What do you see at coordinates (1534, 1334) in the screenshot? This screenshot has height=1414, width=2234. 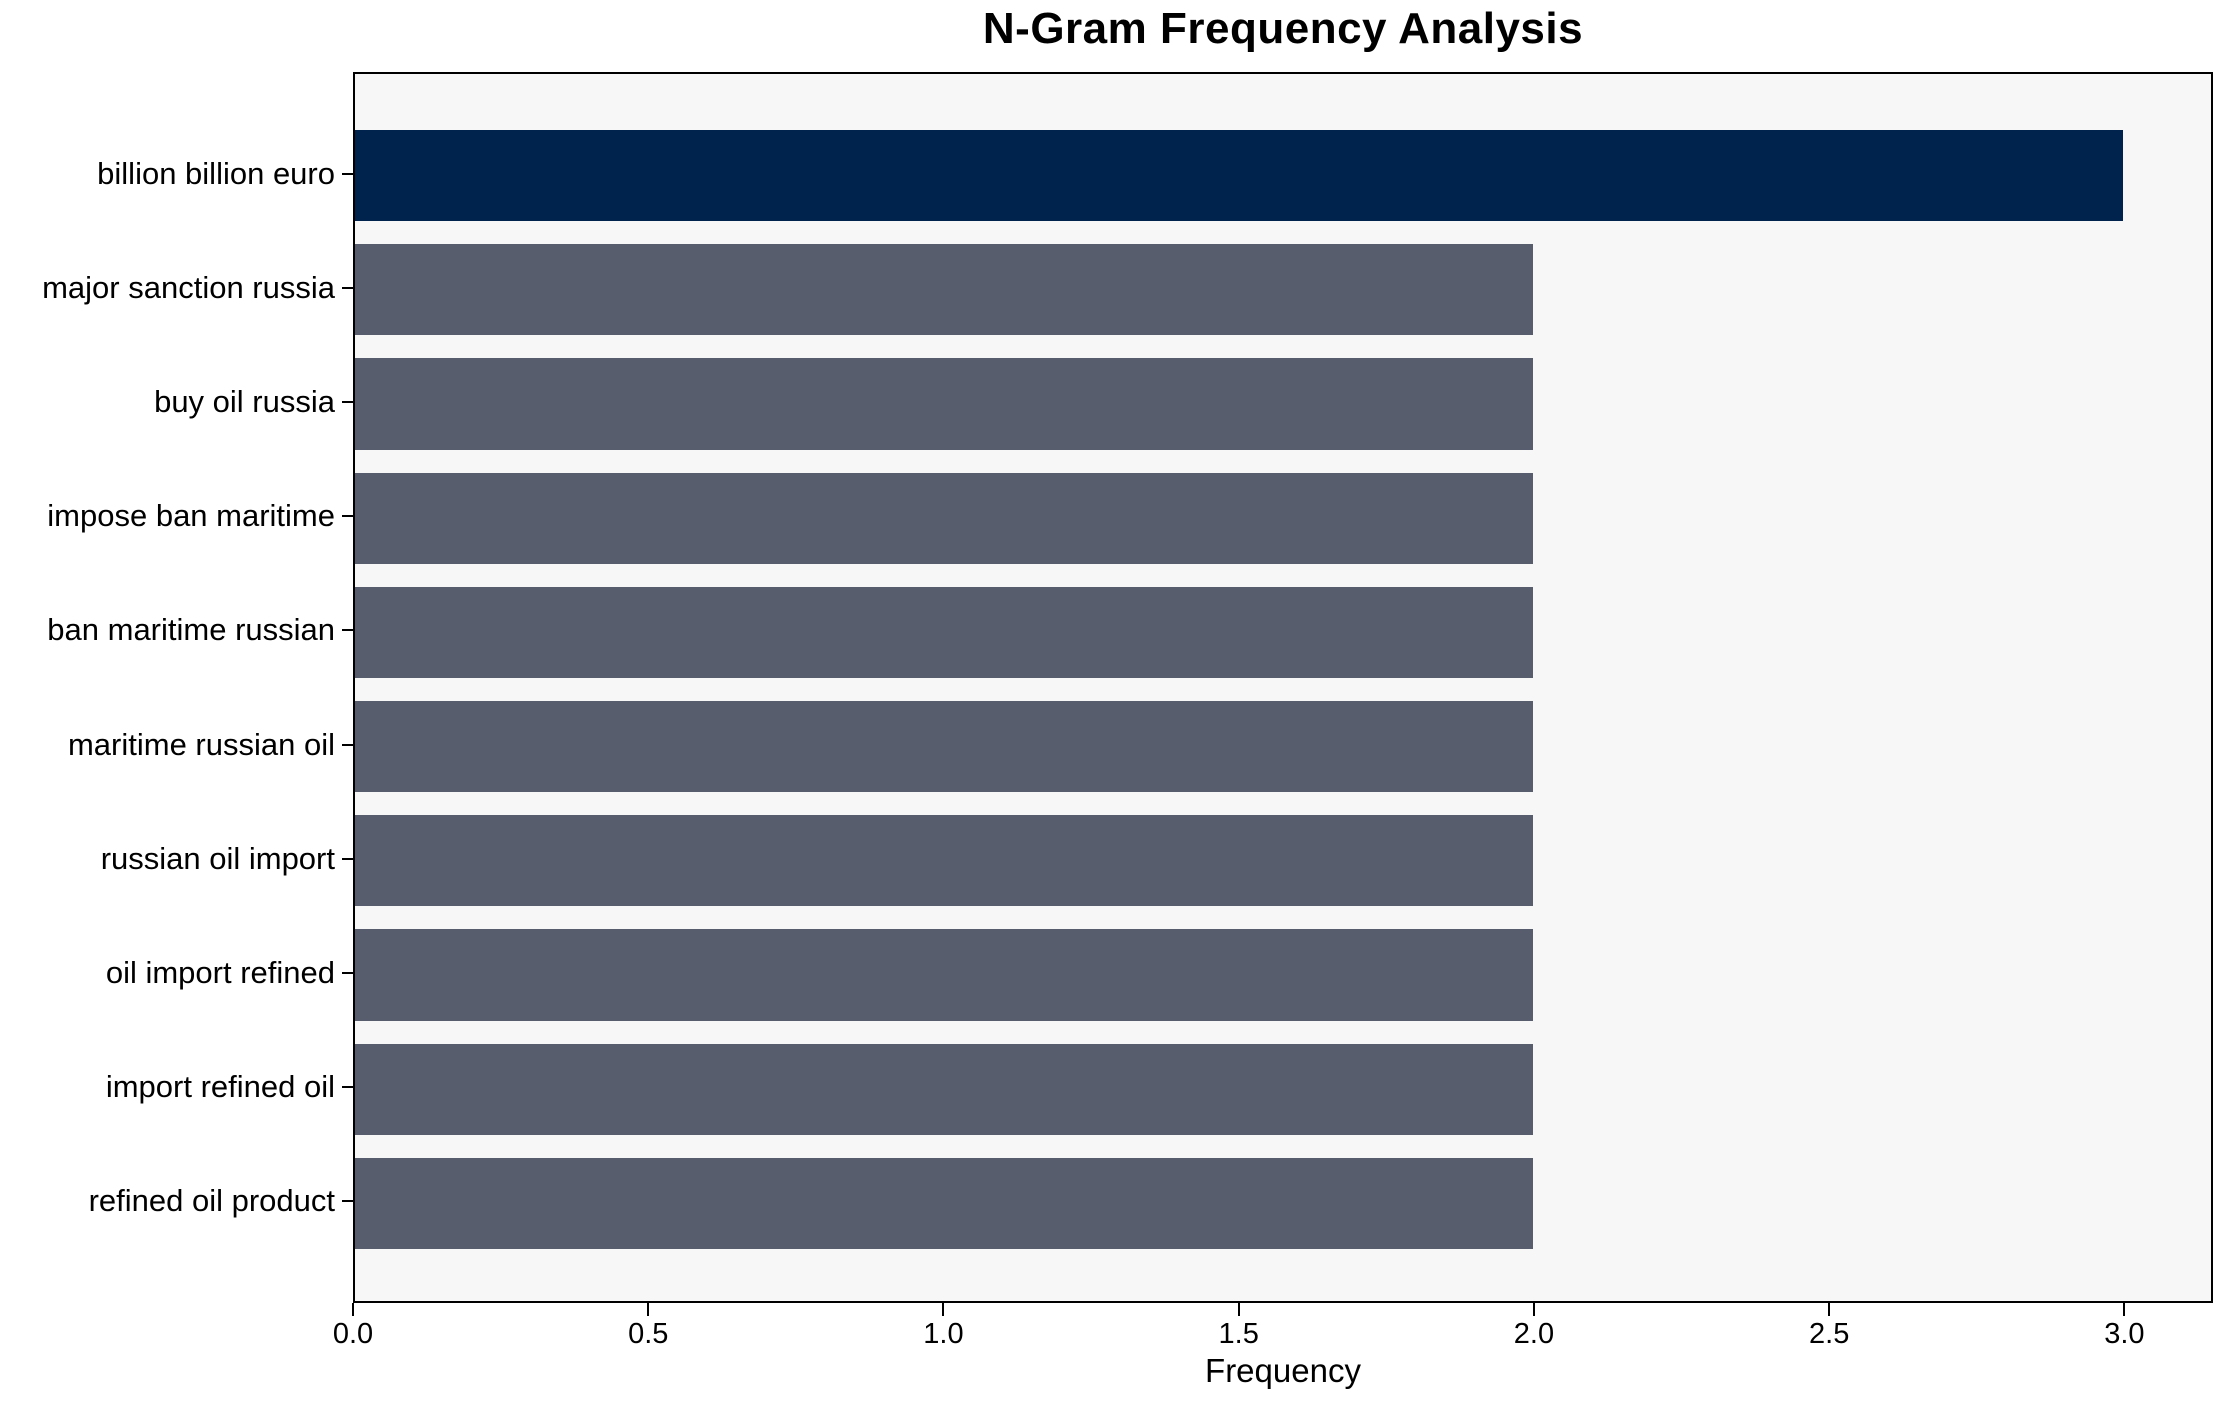 I see `x-tick-label: 2.0` at bounding box center [1534, 1334].